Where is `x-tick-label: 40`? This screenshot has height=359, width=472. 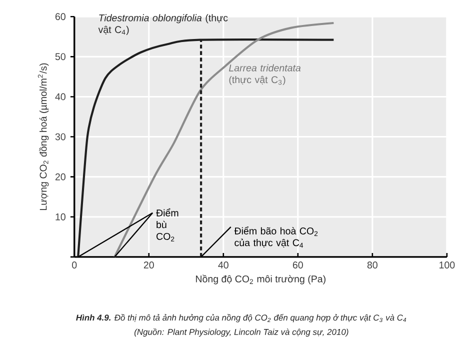
x-tick-label: 40 is located at coordinates (223, 265).